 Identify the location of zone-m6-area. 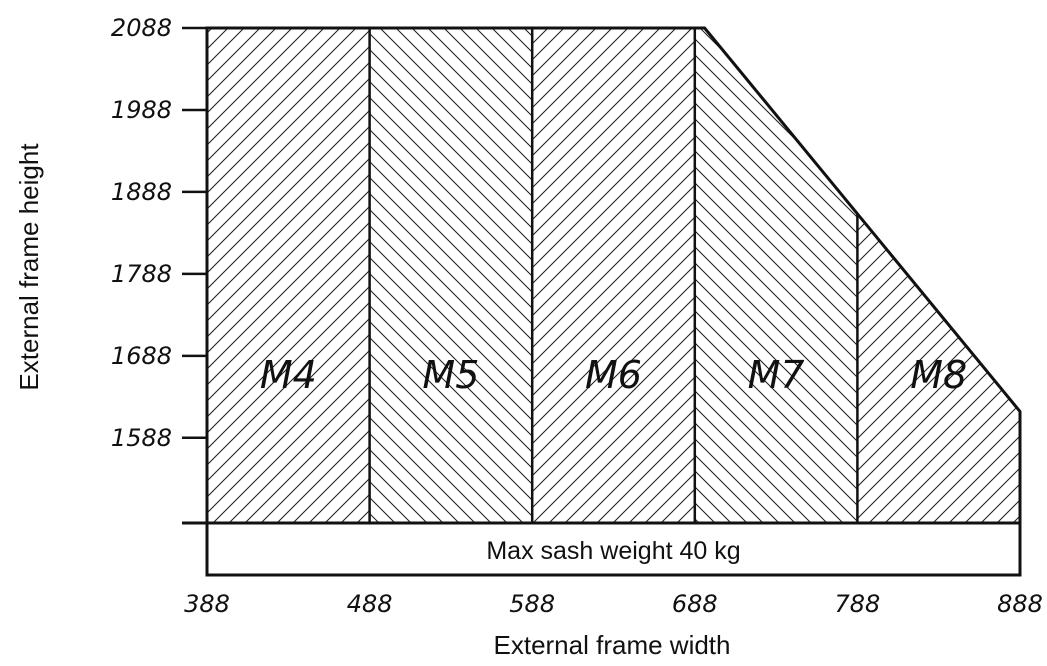
(613, 275).